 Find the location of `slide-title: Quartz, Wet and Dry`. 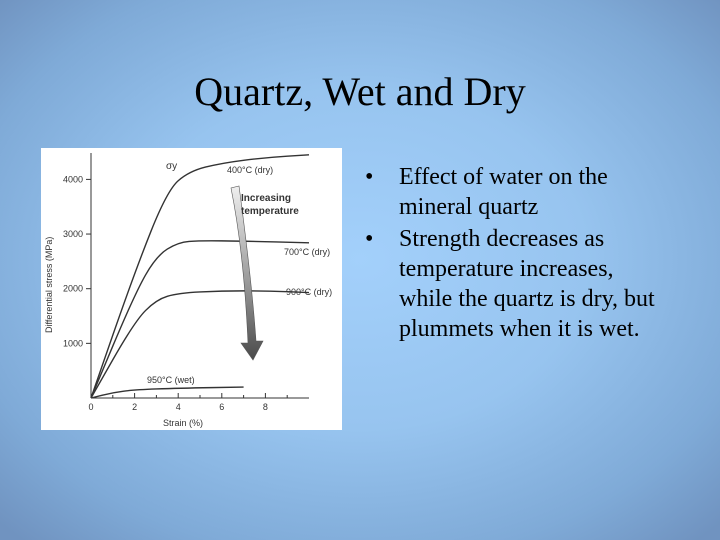

slide-title: Quartz, Wet and Dry is located at coordinates (360, 91).